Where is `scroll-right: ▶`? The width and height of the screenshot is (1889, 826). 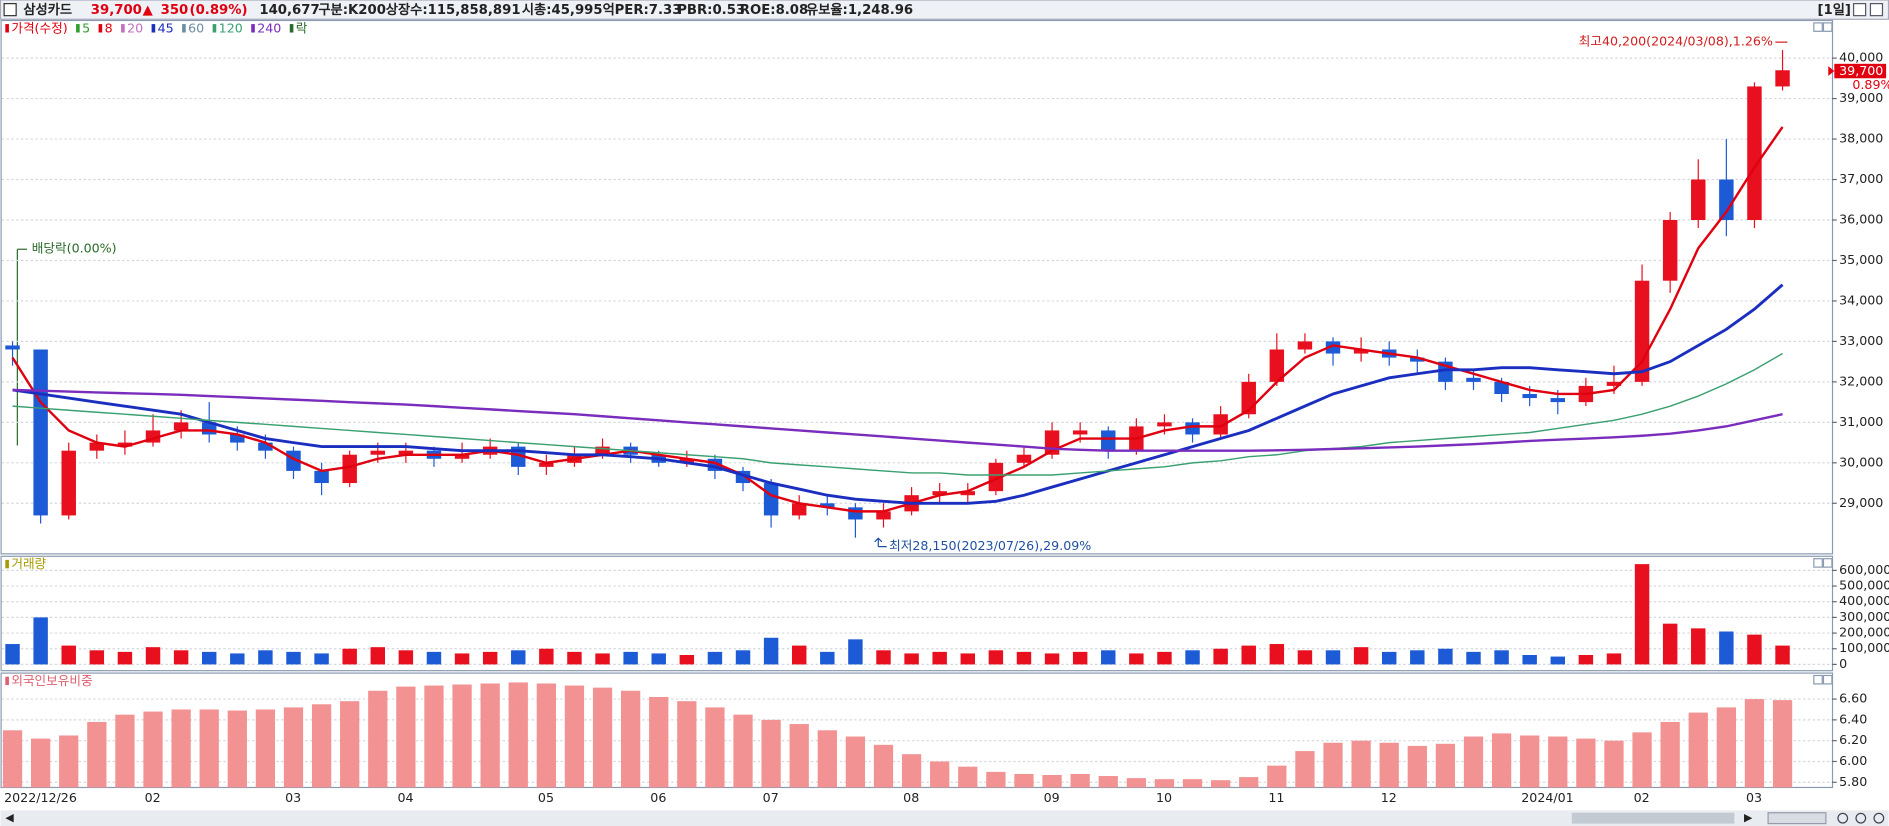 scroll-right: ▶ is located at coordinates (1748, 817).